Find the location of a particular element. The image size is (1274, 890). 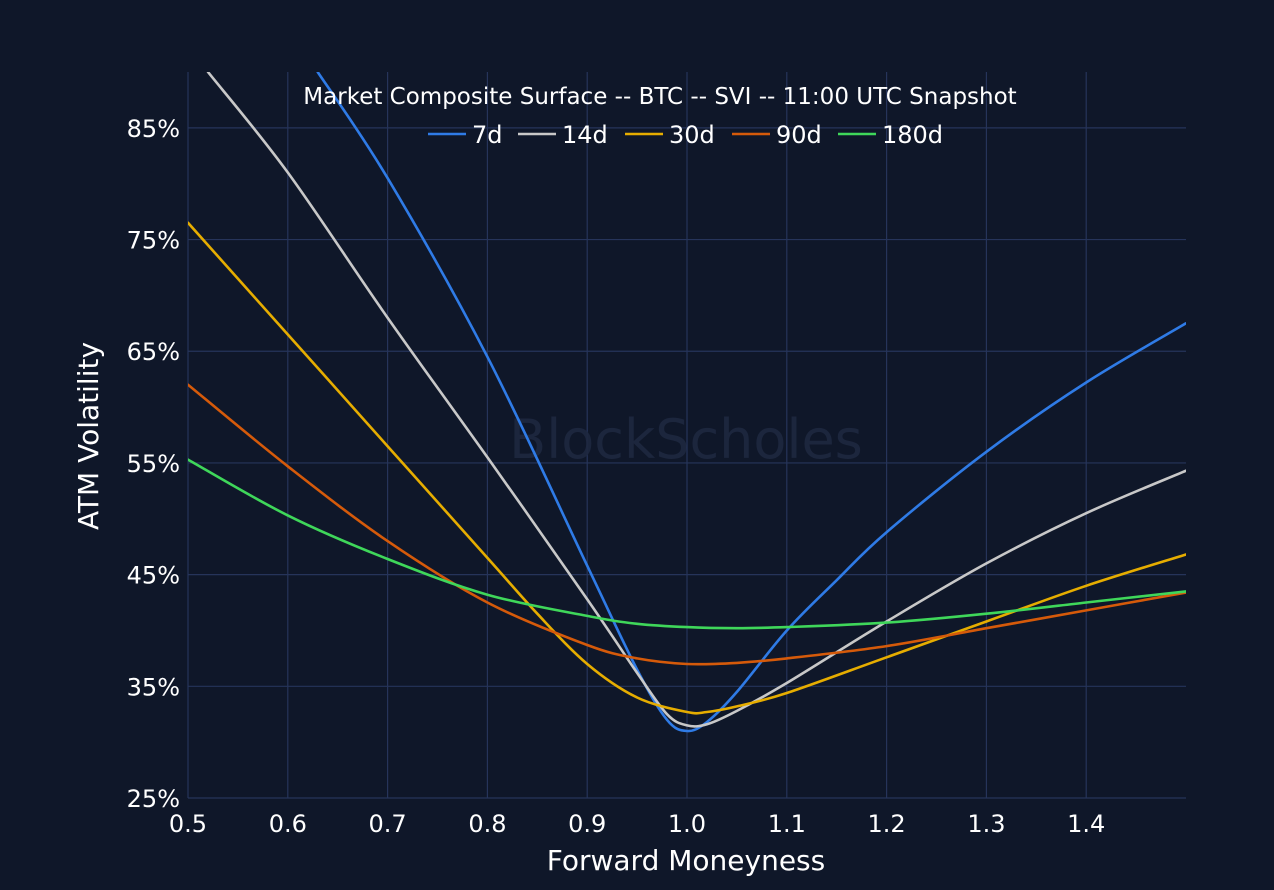

x-axis-label: Forward Moneyness is located at coordinates (686, 860).